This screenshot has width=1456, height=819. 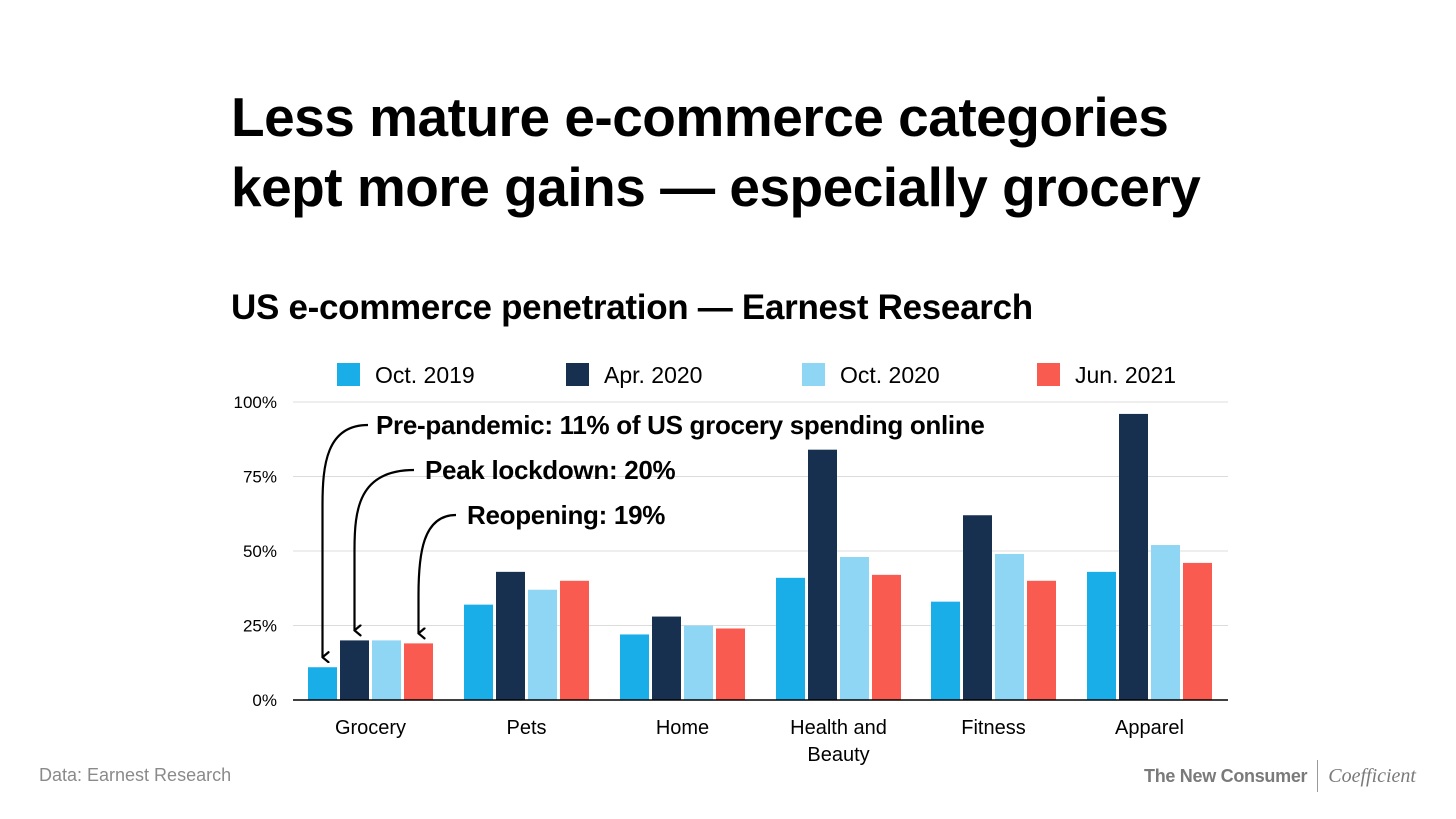 I want to click on annotation-label: Peak lockdown: 20%, so click(x=550, y=470).